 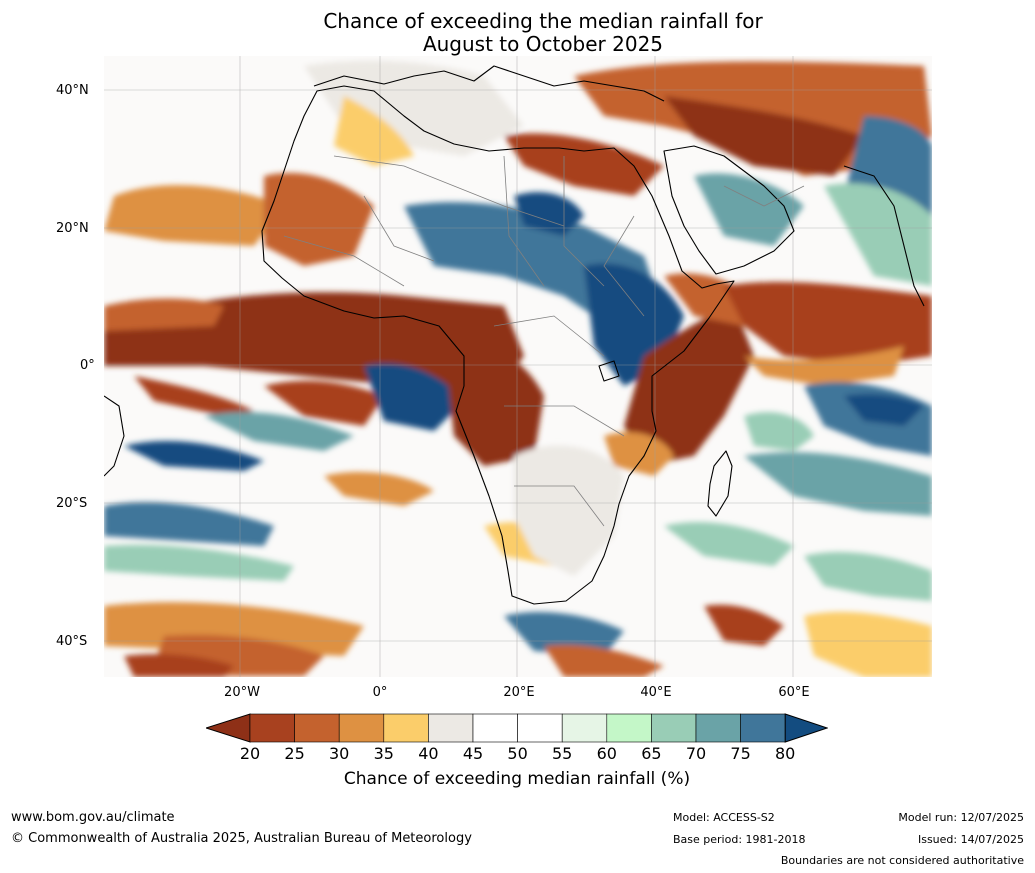 What do you see at coordinates (72, 641) in the screenshot?
I see `lat-label-40s: 40°S` at bounding box center [72, 641].